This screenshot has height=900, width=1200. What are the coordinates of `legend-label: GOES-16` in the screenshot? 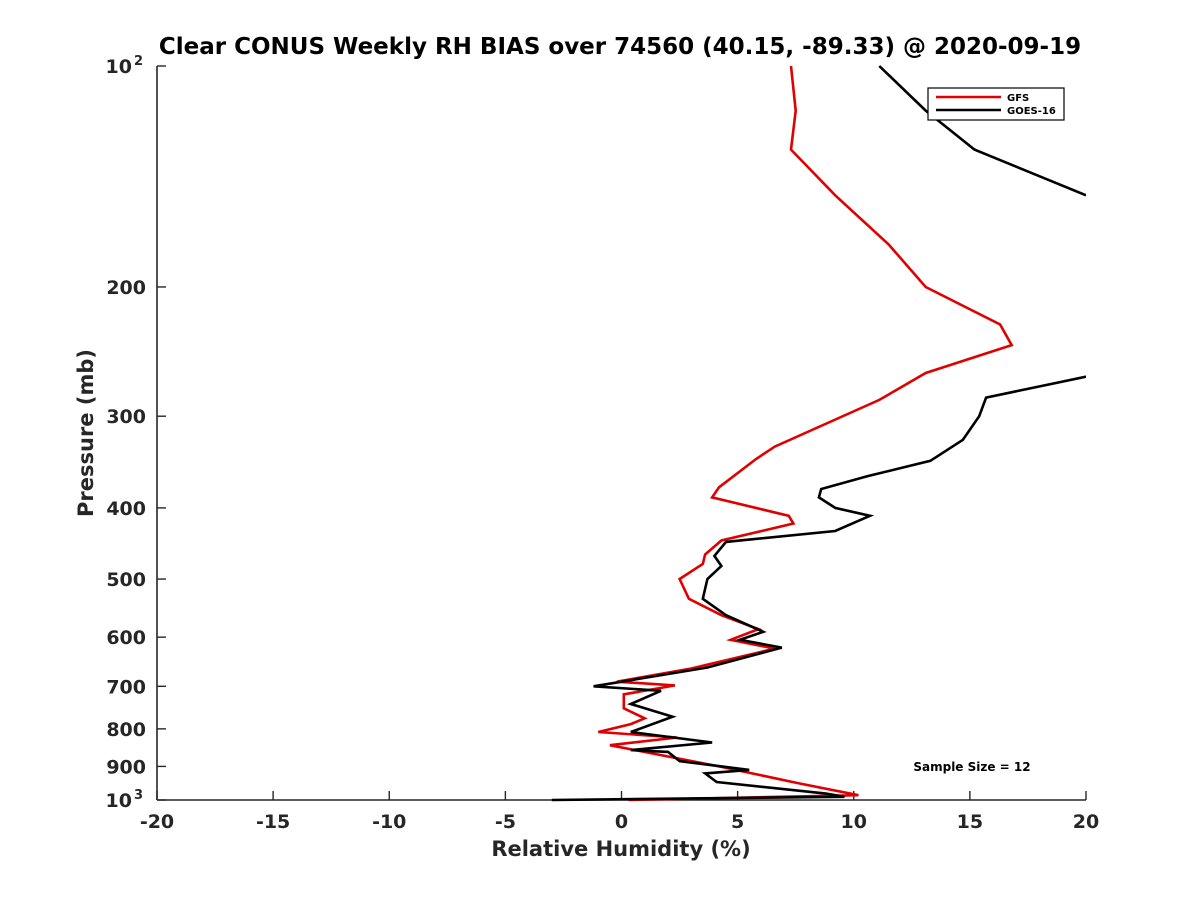 It's located at (1031, 111).